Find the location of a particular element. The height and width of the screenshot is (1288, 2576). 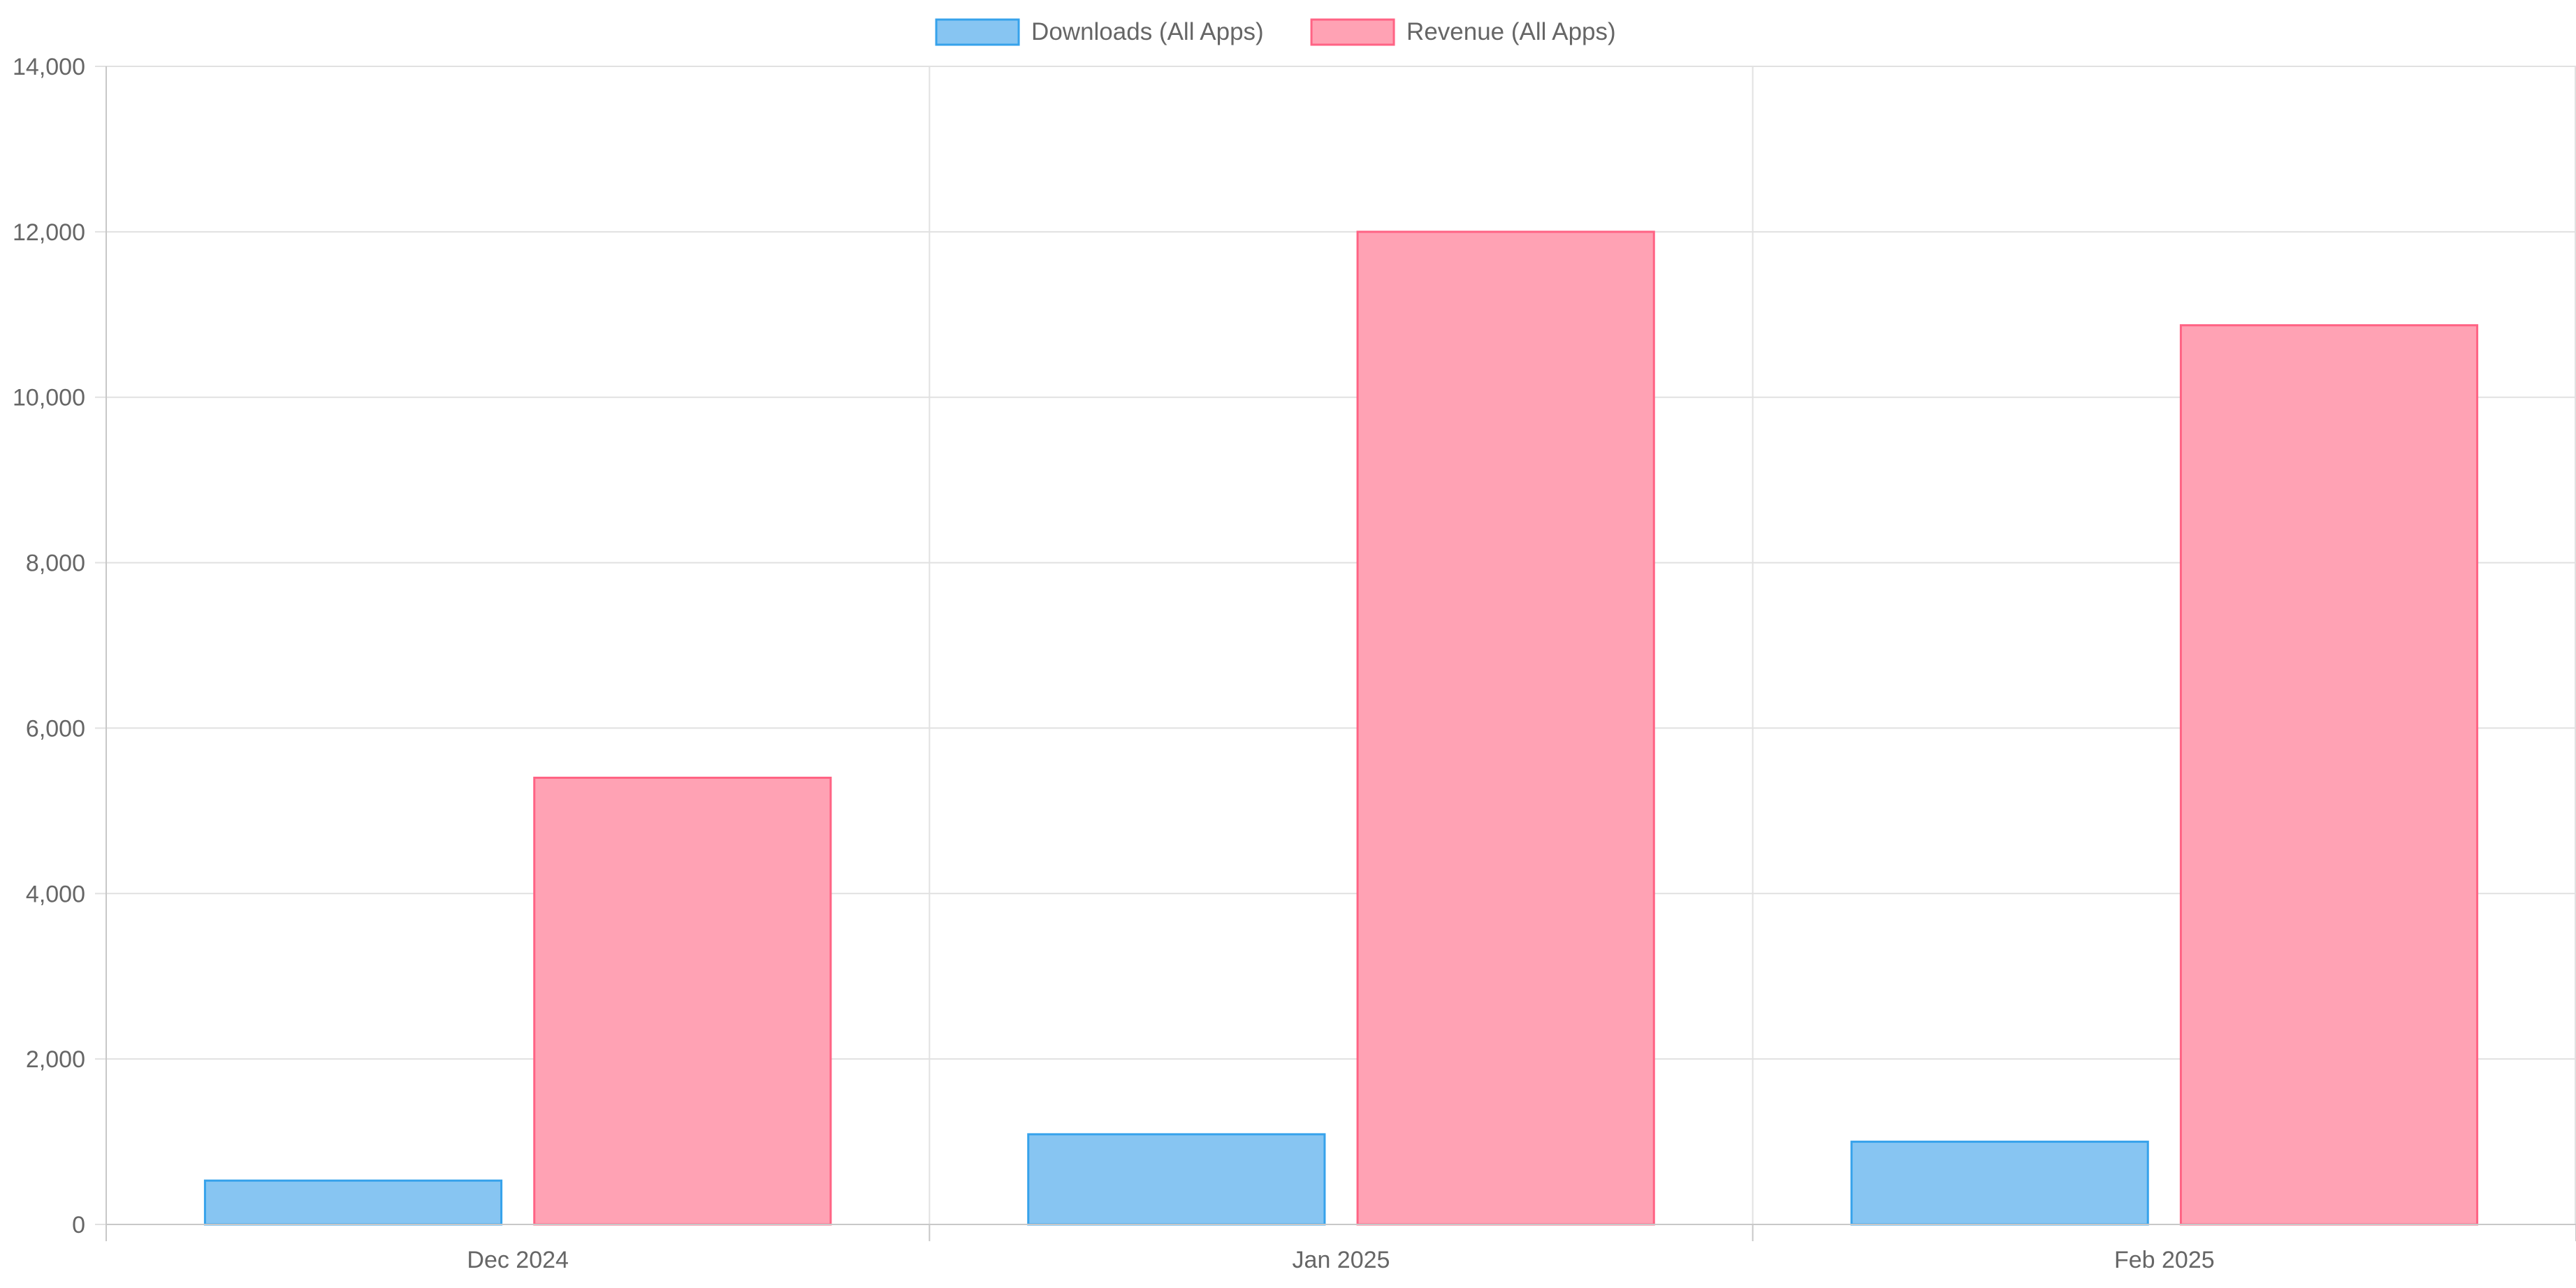

y-tick-label: 2,000 is located at coordinates (55, 1059).